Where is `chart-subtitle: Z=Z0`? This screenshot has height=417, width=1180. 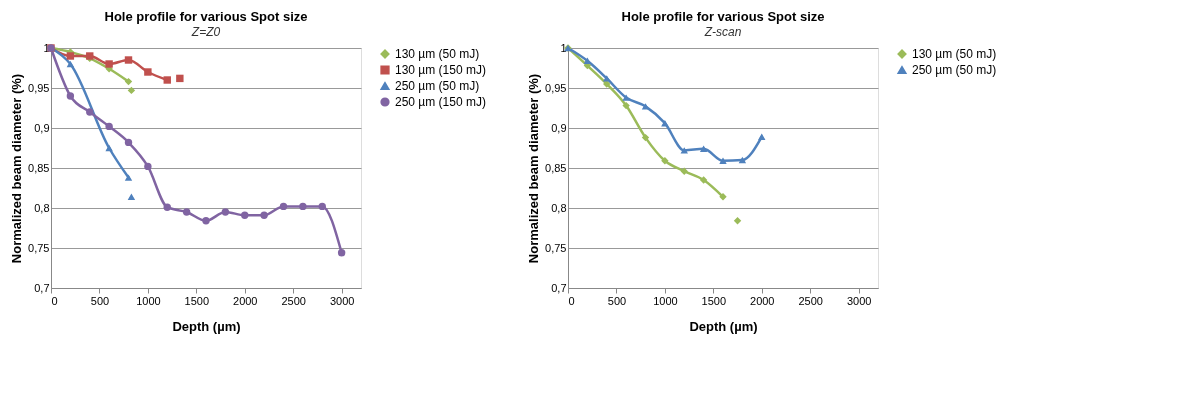
chart-subtitle: Z=Z0 is located at coordinates (205, 32).